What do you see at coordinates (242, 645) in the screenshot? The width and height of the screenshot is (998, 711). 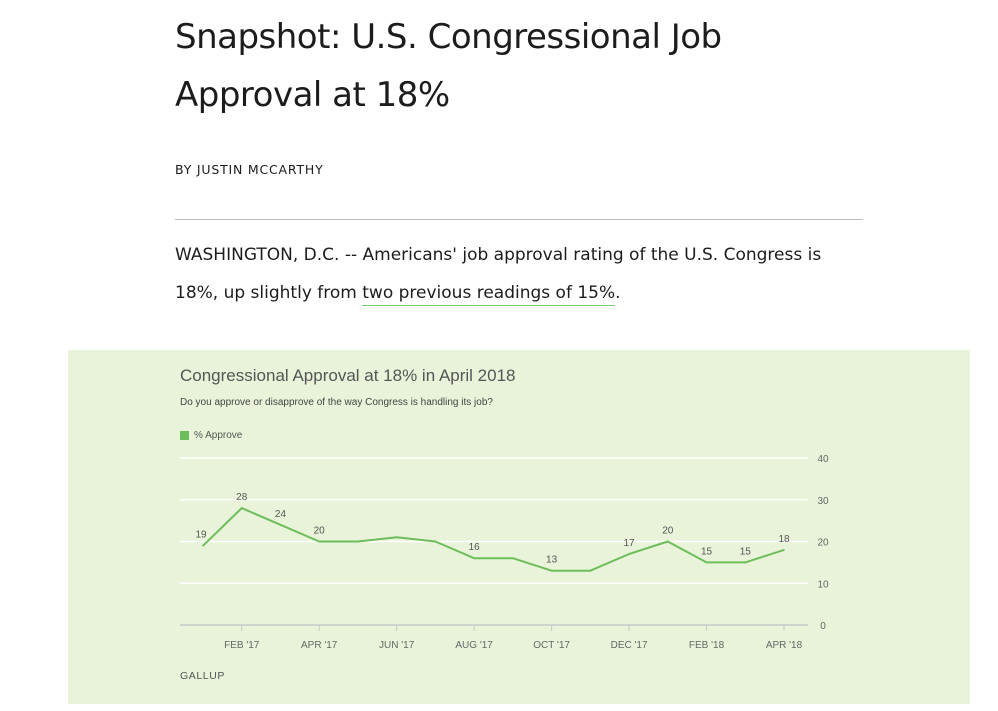 I see `x-tick-label: FEB '17` at bounding box center [242, 645].